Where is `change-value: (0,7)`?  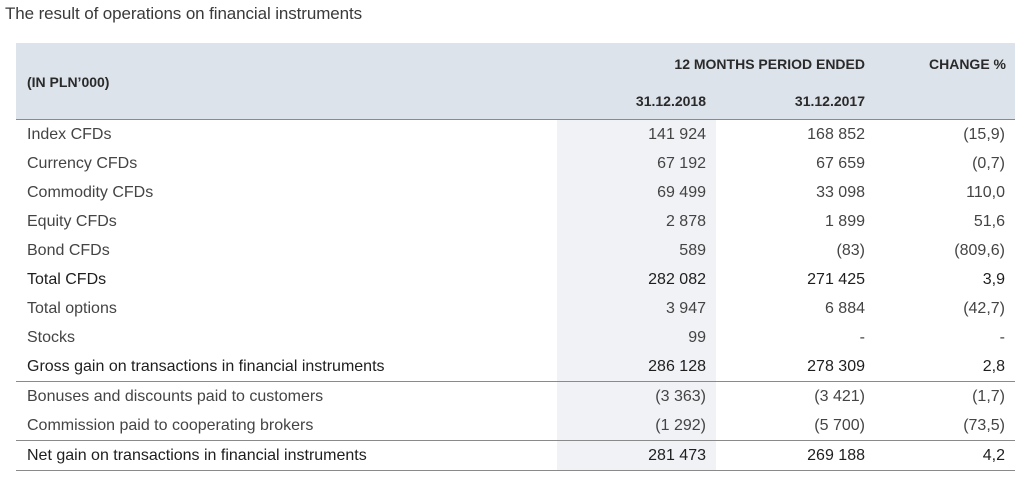 change-value: (0,7) is located at coordinates (988, 163).